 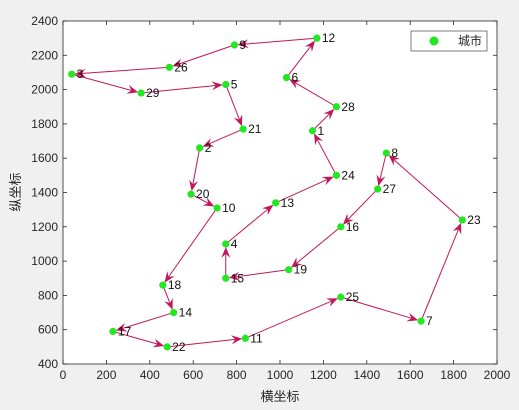 What do you see at coordinates (186, 313) in the screenshot?
I see `city-label: 14` at bounding box center [186, 313].